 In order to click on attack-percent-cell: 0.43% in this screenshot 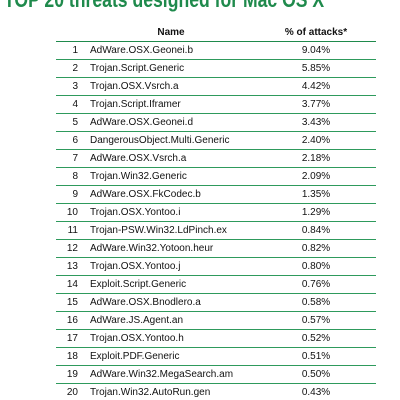, I will do `click(316, 391)`.